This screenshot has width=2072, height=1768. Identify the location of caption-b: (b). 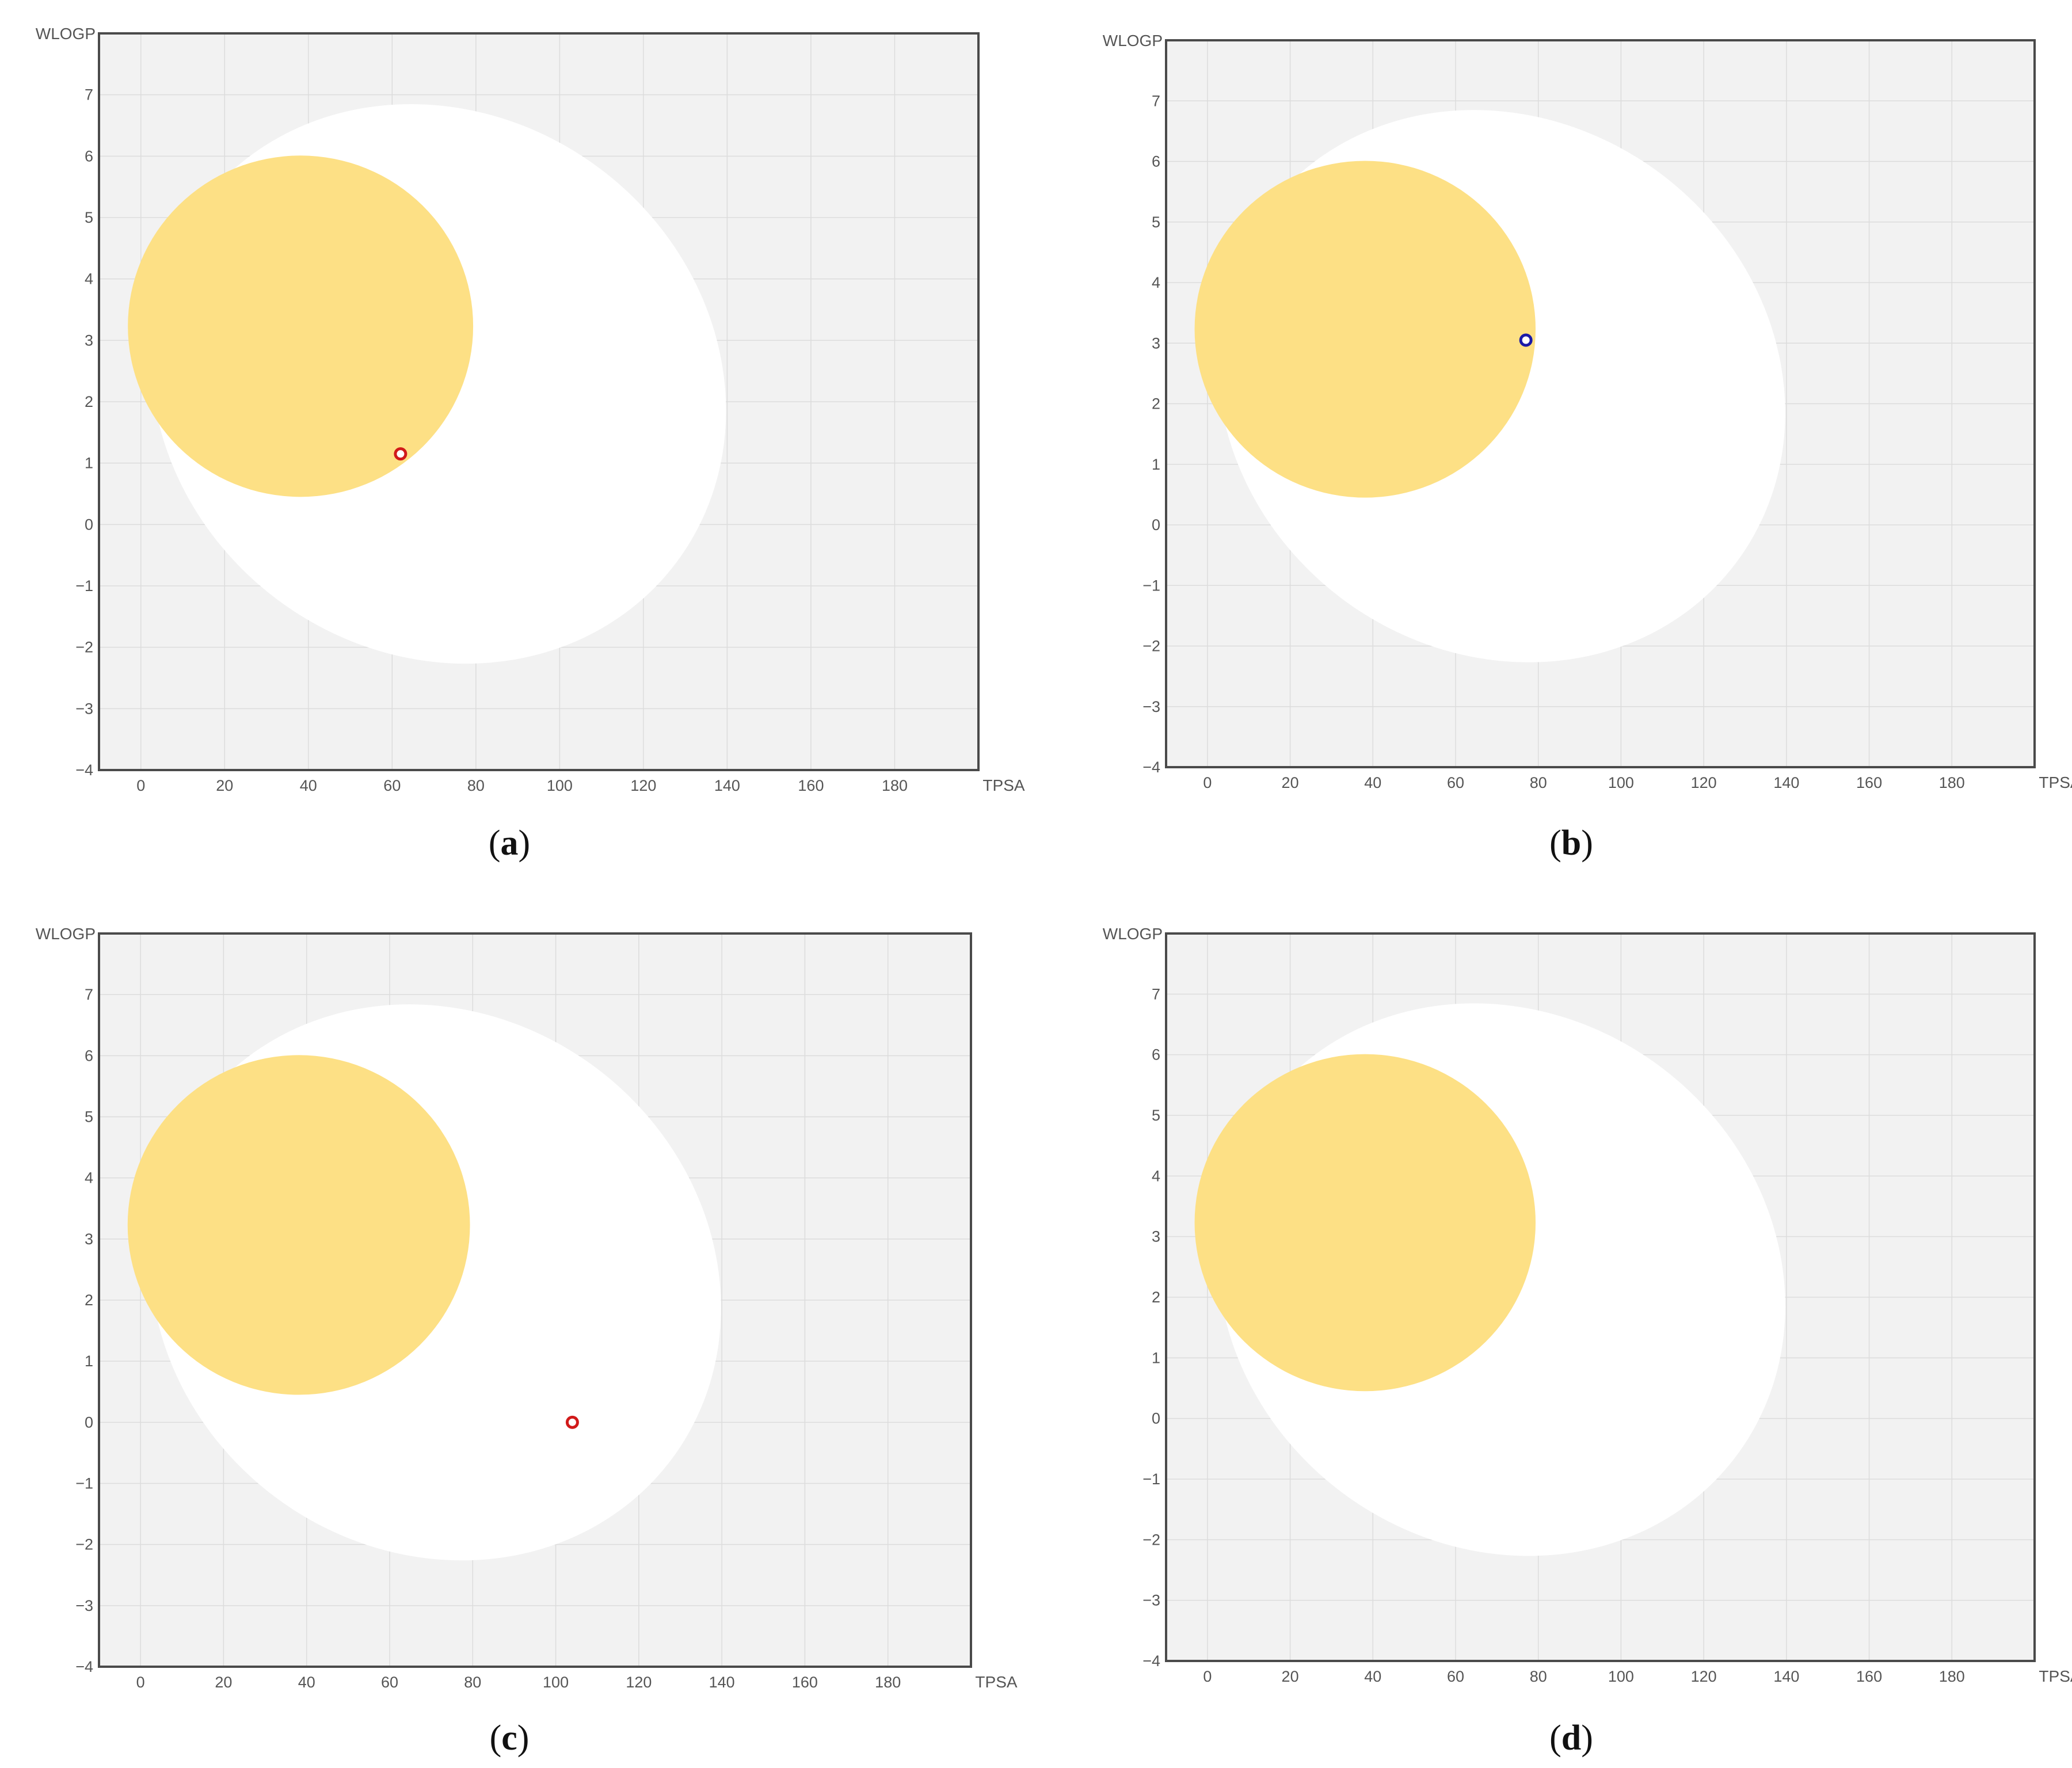
(1571, 844).